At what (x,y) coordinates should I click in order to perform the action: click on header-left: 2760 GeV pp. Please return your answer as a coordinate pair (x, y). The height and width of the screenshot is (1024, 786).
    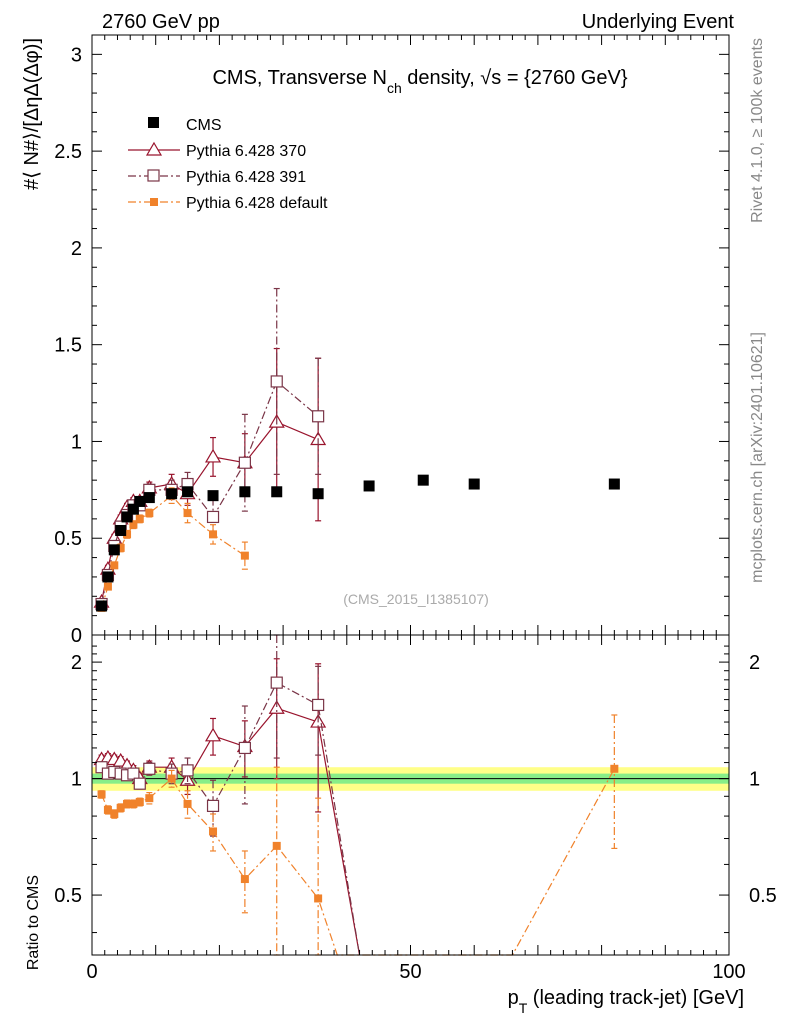
    Looking at the image, I should click on (161, 22).